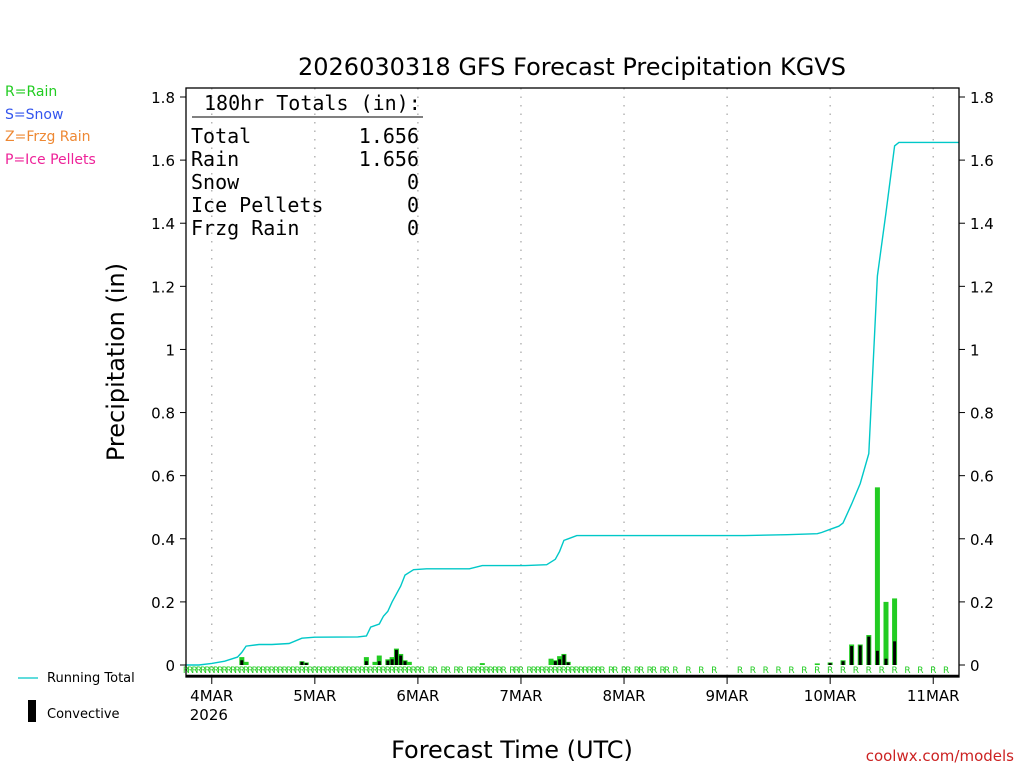 This screenshot has height=768, width=1024. What do you see at coordinates (50, 160) in the screenshot?
I see `legend-ice-pellets: P=Ice Pellets` at bounding box center [50, 160].